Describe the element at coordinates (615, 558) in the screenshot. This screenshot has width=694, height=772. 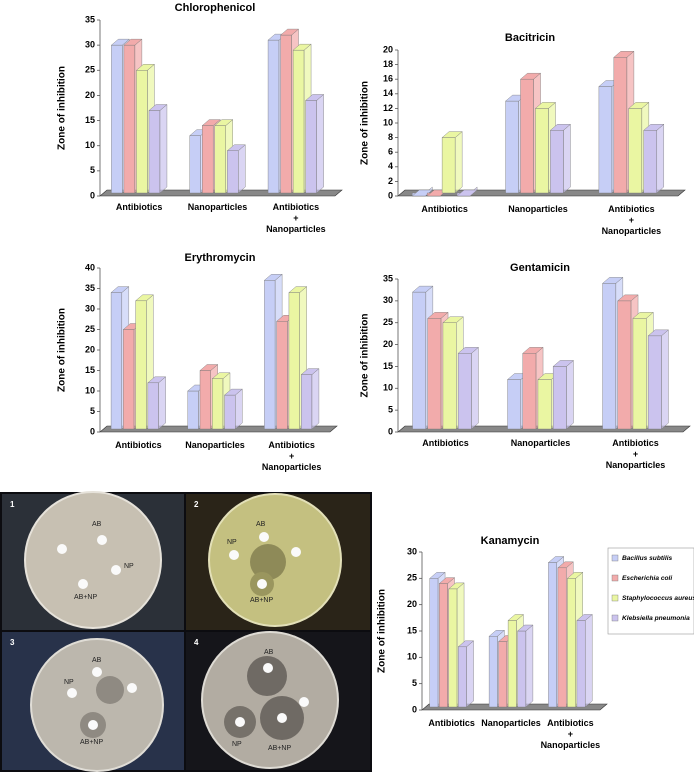
I see `legend-swatch` at that location.